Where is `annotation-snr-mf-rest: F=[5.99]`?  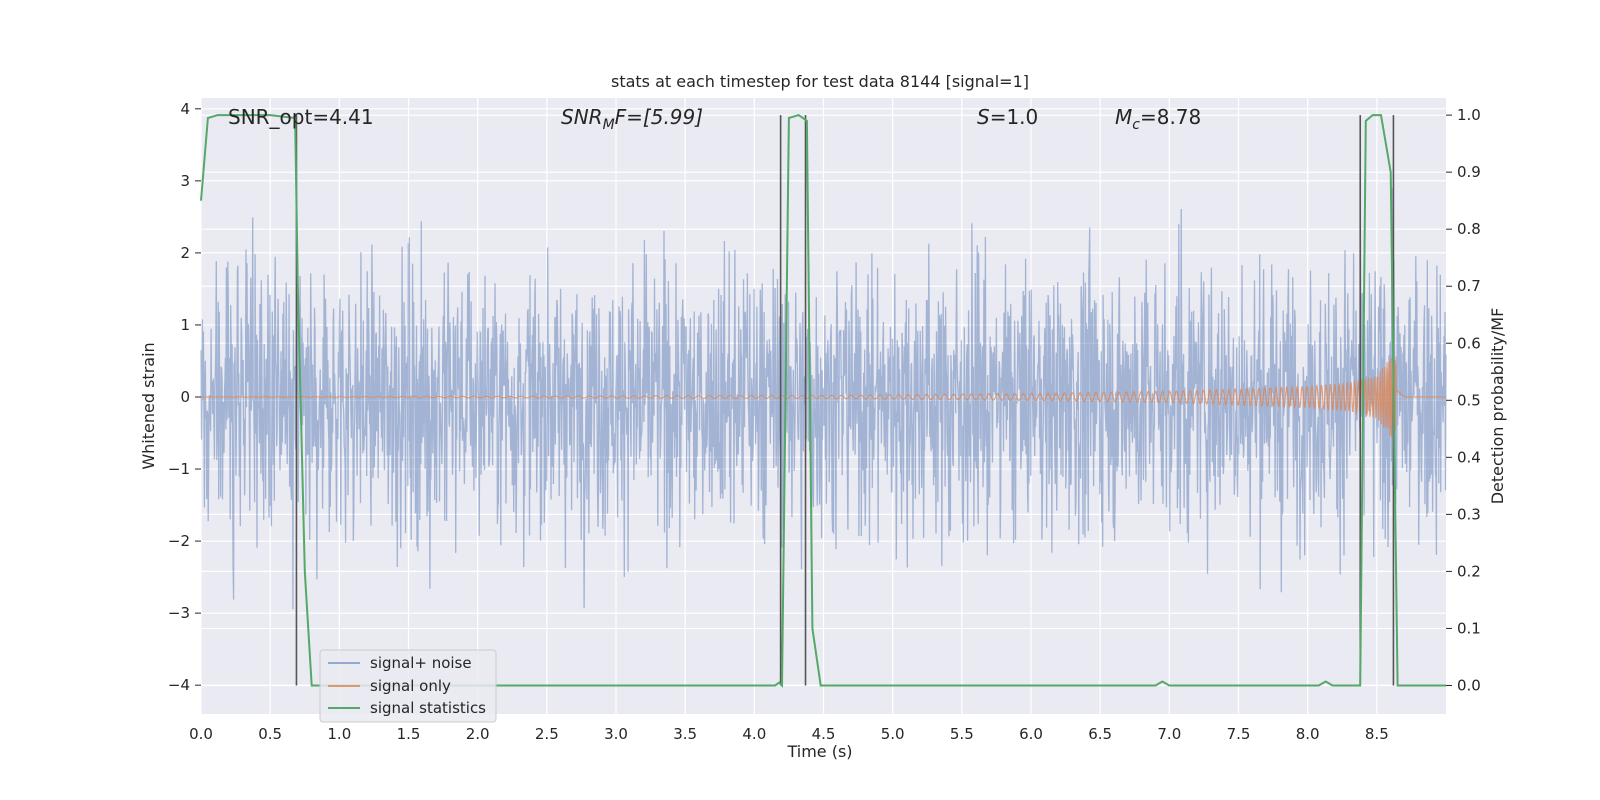
annotation-snr-mf-rest: F=[5.99] is located at coordinates (659, 117).